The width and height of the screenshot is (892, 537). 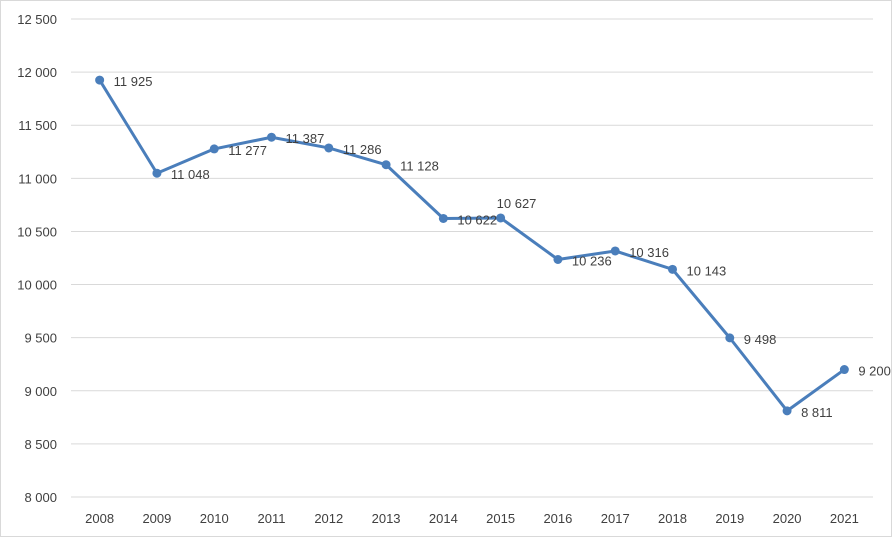 I want to click on x-tick-label: 2011, so click(x=272, y=518).